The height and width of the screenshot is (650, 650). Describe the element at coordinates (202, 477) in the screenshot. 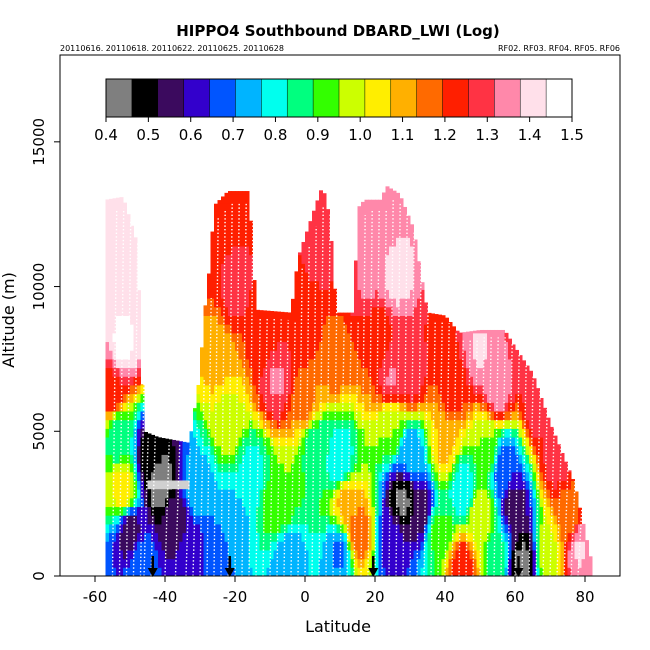

I see `flight-track-line` at that location.